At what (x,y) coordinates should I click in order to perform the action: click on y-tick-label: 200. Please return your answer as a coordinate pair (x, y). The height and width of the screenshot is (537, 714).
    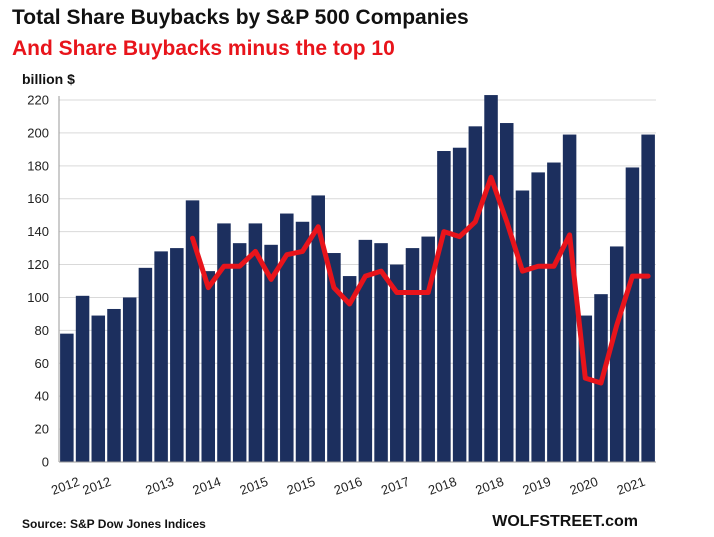
    Looking at the image, I should click on (38, 132).